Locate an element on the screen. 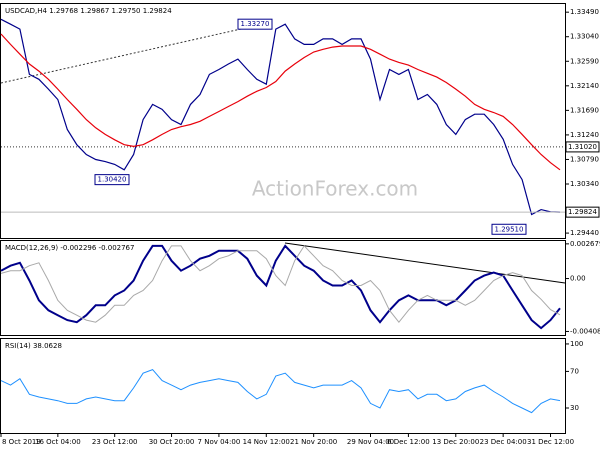 The width and height of the screenshot is (600, 450). y-tick-label: 1.30340 is located at coordinates (584, 184).